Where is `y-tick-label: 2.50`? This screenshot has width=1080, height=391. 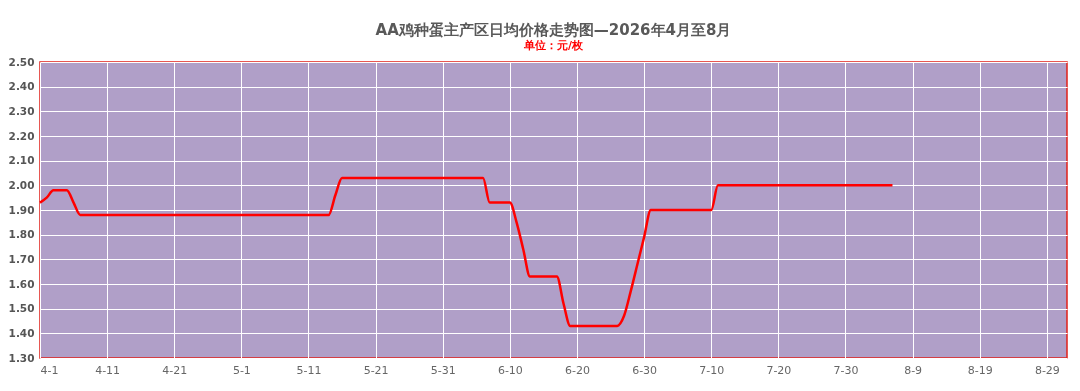
y-tick-label: 2.50 is located at coordinates (21, 61).